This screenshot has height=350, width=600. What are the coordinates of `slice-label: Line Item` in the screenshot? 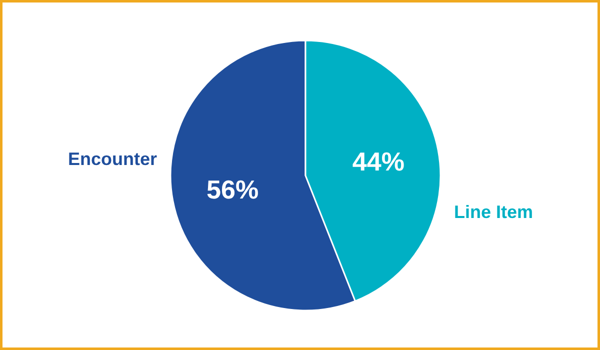 It's located at (494, 212).